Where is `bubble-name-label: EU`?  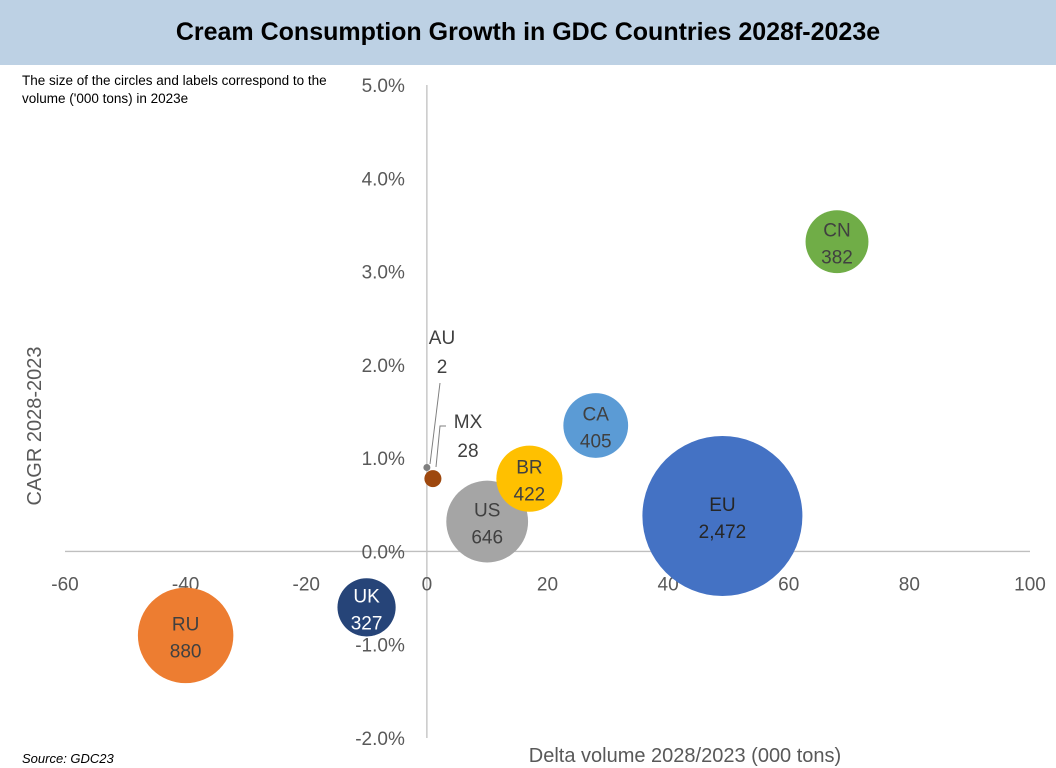 bubble-name-label: EU is located at coordinates (722, 505).